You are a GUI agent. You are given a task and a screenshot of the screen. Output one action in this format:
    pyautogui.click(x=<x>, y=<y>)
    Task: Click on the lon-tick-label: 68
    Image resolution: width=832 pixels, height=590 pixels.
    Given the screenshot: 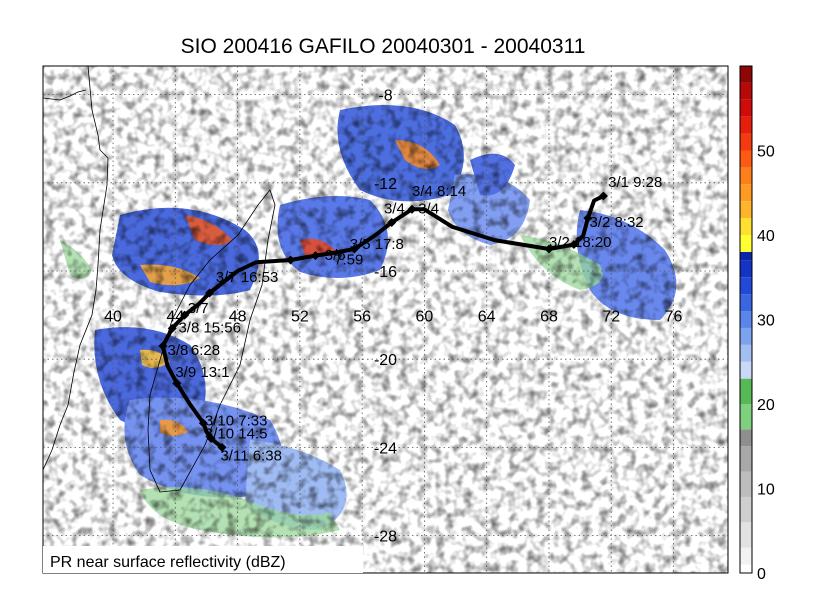 What is the action you would take?
    pyautogui.click(x=549, y=317)
    